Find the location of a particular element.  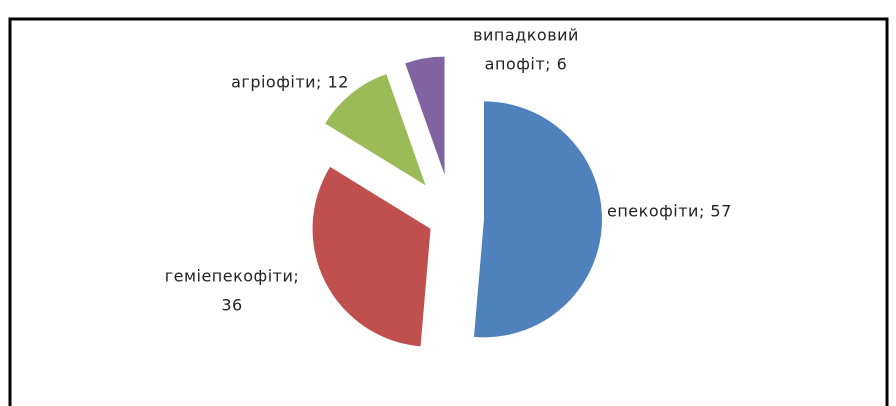

data-label: апофіт; 6 is located at coordinates (526, 64).